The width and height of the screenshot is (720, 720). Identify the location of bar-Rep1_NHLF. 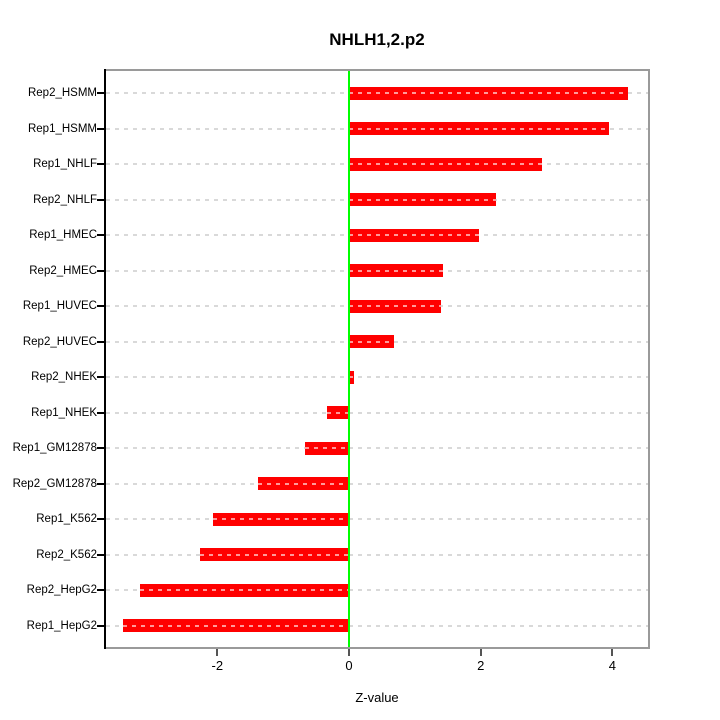
(445, 164).